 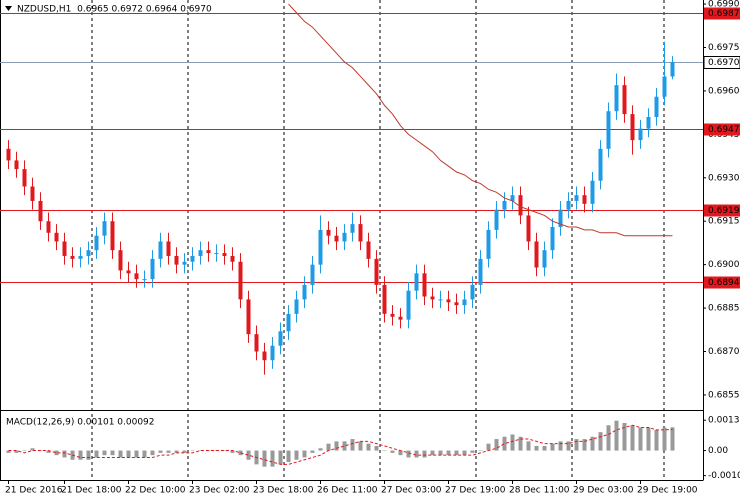 I want to click on x-tick-label: 29 Dec 19:00, so click(x=667, y=491).